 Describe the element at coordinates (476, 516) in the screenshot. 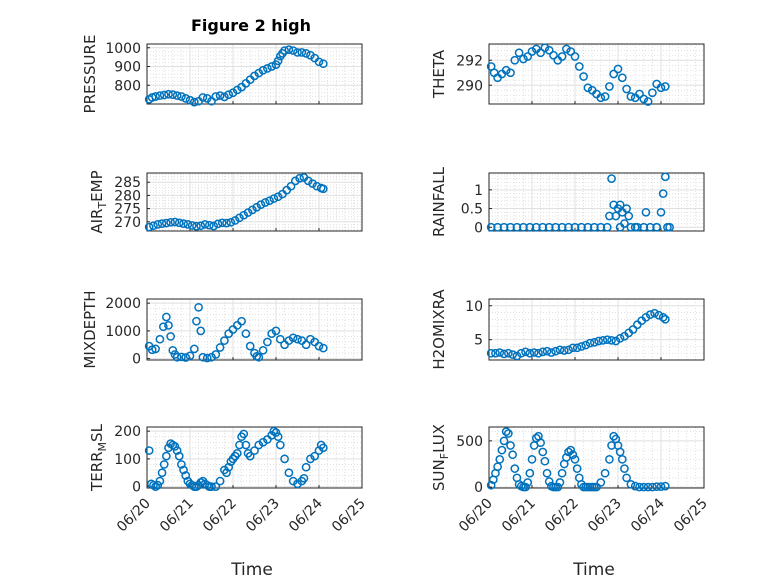

I see `x-tick-label: 06/20` at that location.